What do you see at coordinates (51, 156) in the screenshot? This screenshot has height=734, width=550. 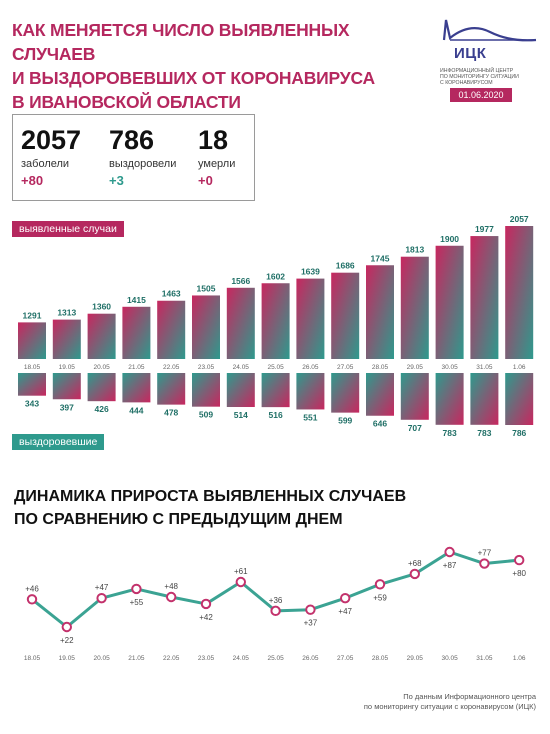 I see `stat-infected: 2057 заболели +80` at bounding box center [51, 156].